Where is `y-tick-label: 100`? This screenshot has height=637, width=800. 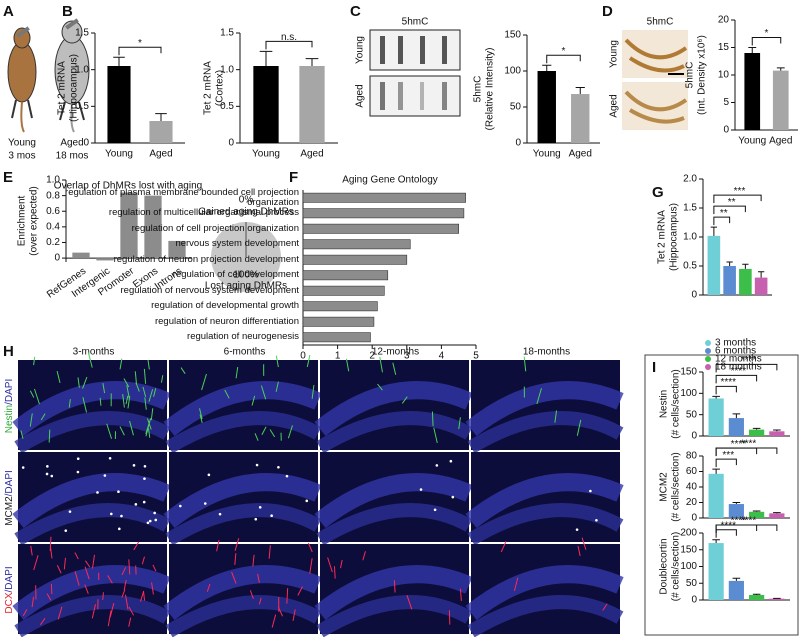
y-tick-label: 100 is located at coordinates (688, 393).